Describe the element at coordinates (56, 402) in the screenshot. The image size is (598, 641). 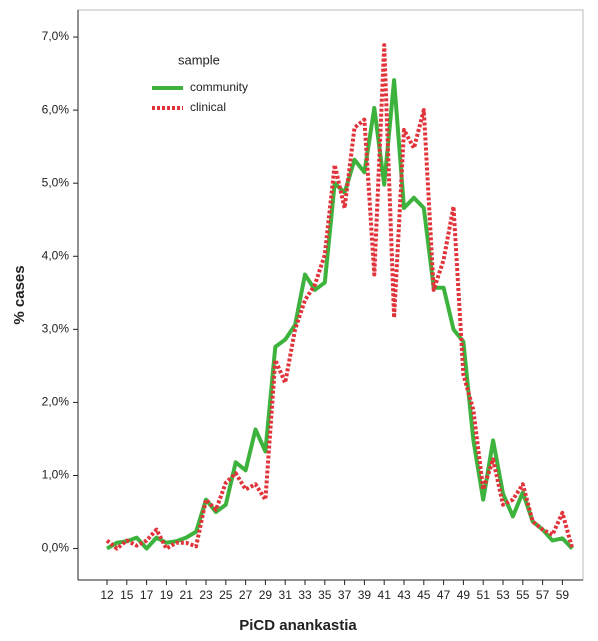
I see `y-tick-label: 2,0%` at that location.